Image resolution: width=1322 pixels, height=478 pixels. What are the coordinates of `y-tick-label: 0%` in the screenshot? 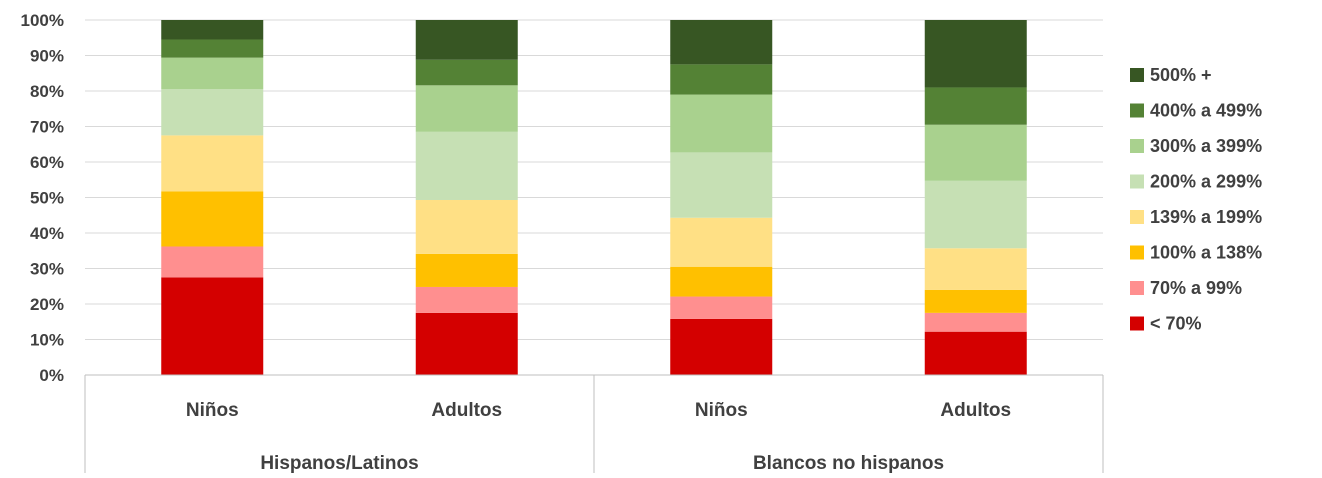 It's located at (51, 375).